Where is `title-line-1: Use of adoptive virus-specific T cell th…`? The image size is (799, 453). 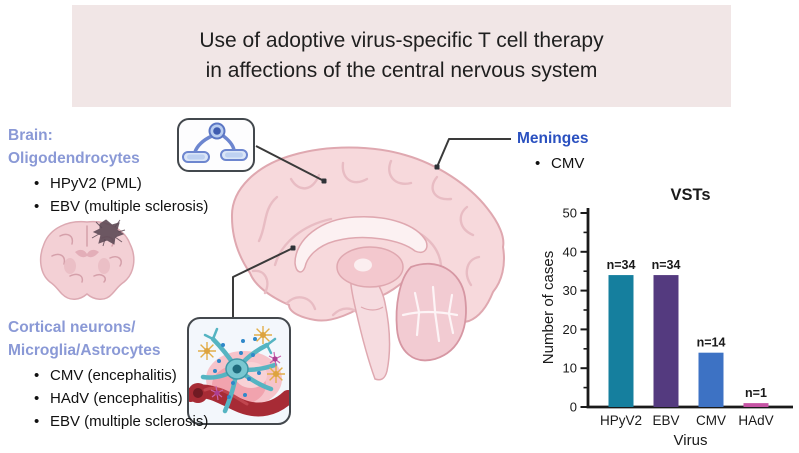
title-line-1: Use of adoptive virus-specific T cell th… is located at coordinates (401, 40).